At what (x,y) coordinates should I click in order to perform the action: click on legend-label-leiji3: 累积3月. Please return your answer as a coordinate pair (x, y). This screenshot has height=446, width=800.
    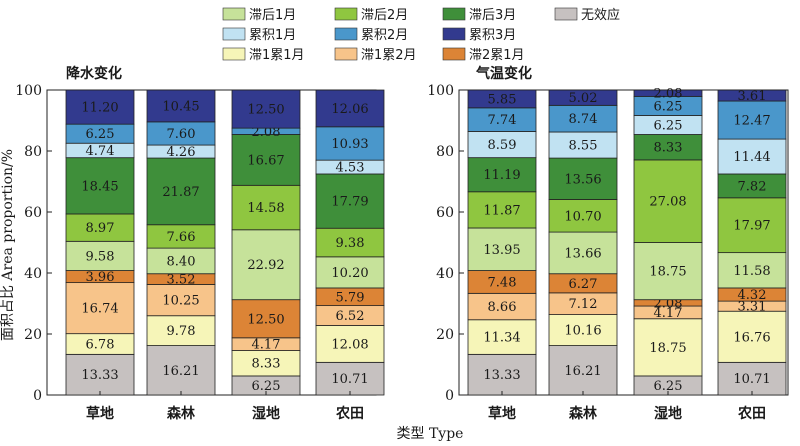
    Looking at the image, I should click on (492, 35).